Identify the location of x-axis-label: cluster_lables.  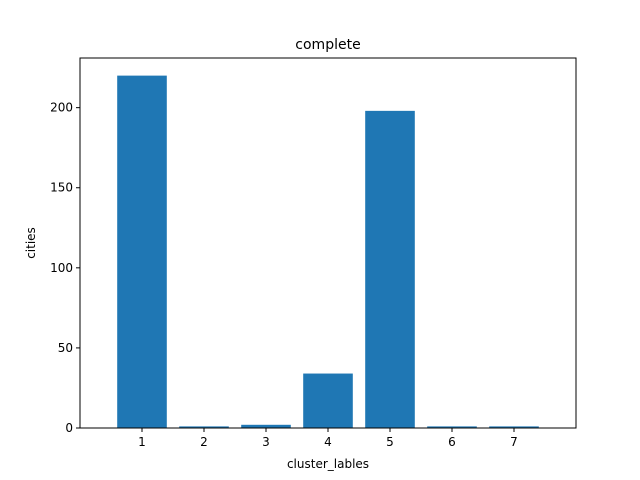
(328, 464).